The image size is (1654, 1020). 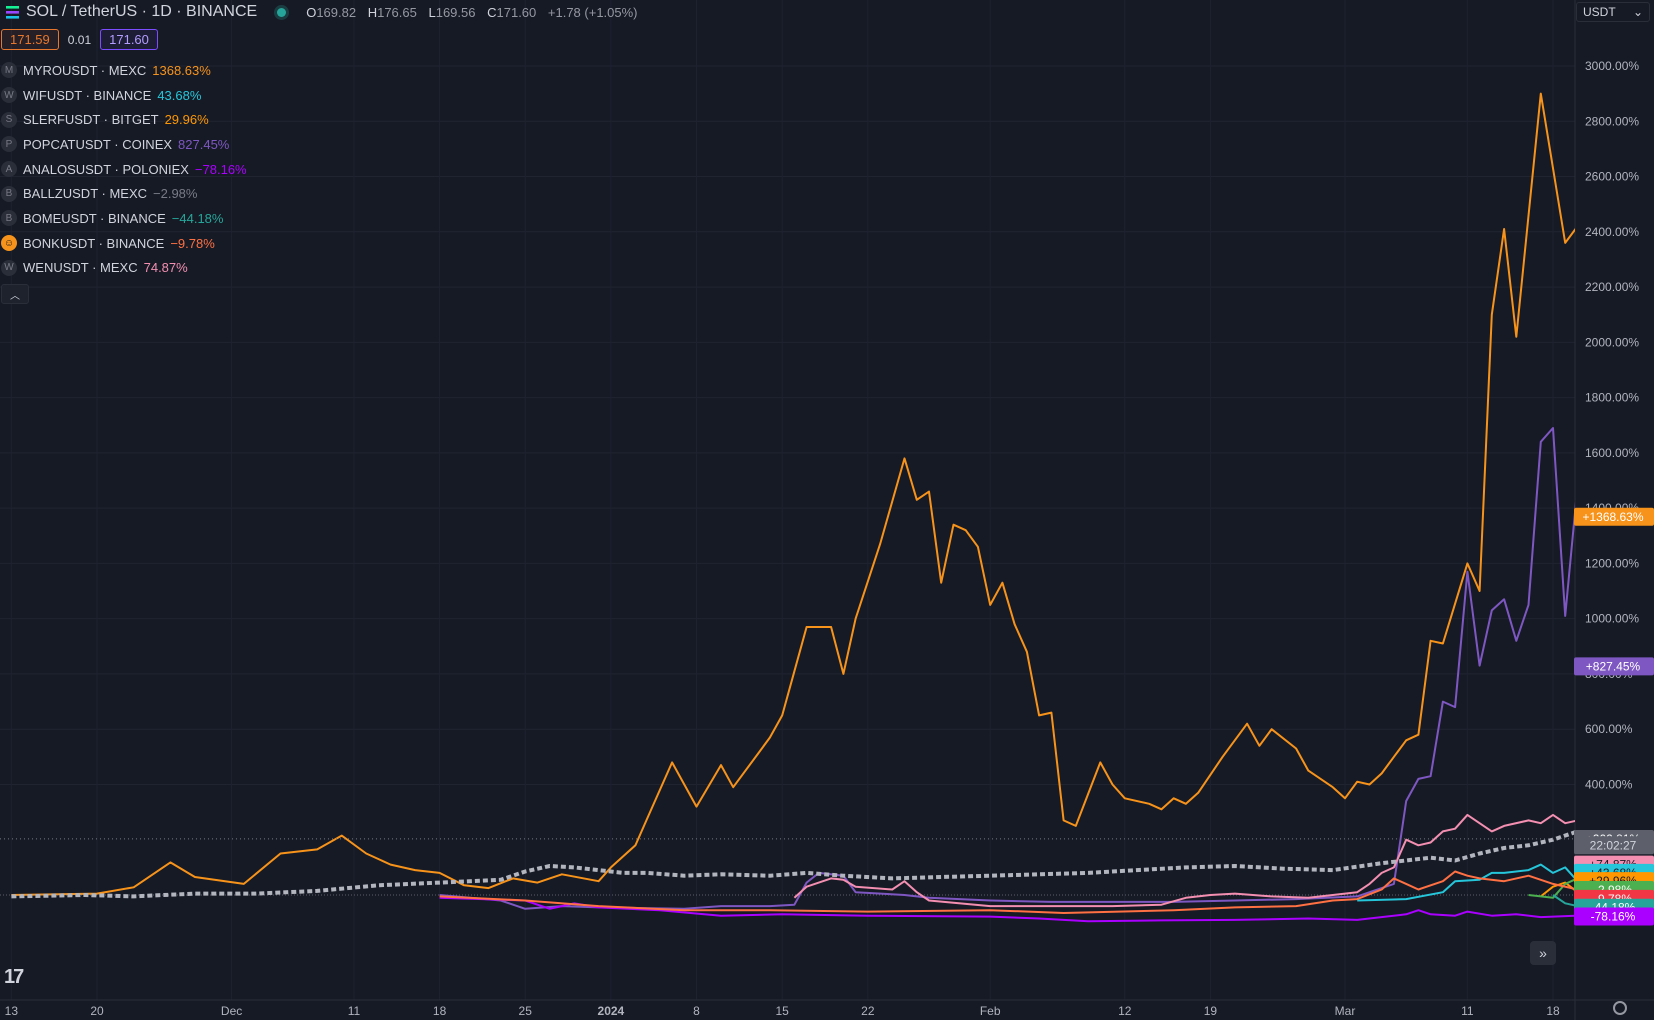 I want to click on y-tick-label: 1800.00%, so click(x=1612, y=398).